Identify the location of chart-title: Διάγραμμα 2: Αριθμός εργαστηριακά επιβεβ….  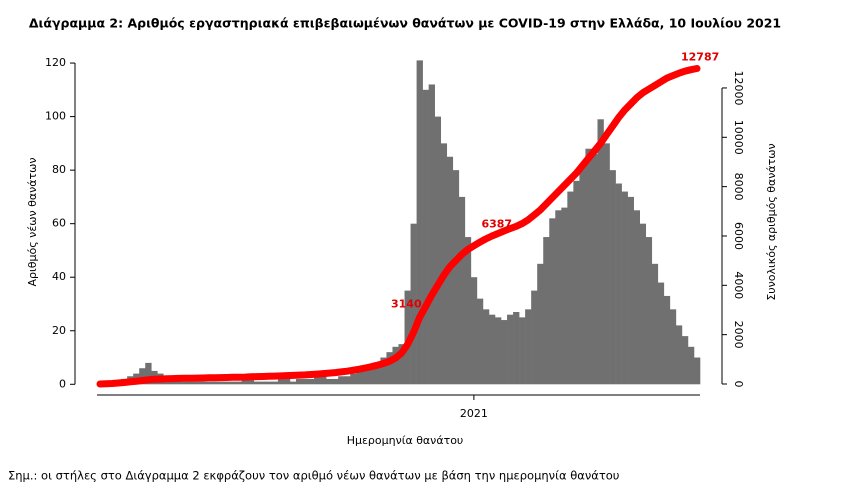
(405, 23).